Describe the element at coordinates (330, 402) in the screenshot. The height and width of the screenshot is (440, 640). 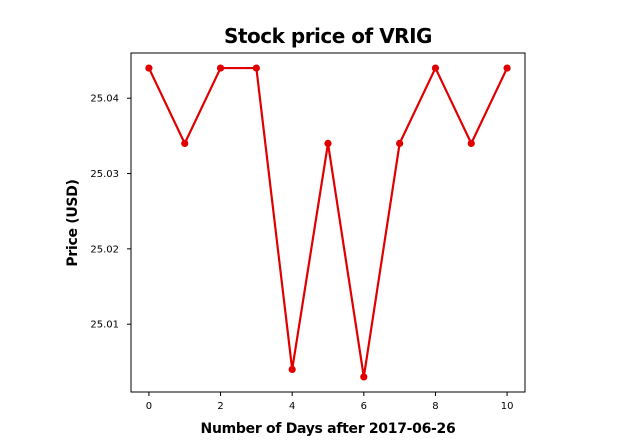
I see `x-axis: 0 2 4 6 8 10` at that location.